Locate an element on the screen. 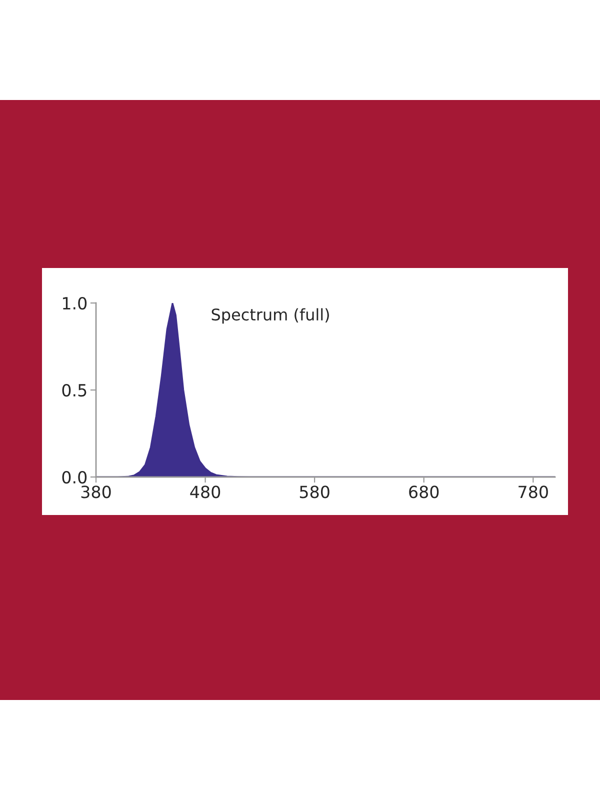  y-tick-label: 0.5 is located at coordinates (74, 390).